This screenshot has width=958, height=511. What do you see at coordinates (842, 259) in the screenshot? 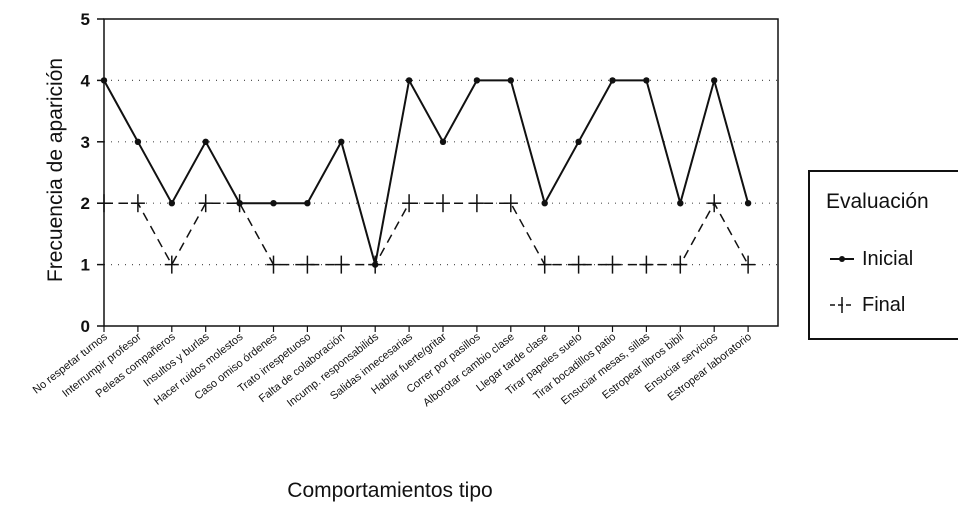
I see `legend-line-dot-icon` at bounding box center [842, 259].